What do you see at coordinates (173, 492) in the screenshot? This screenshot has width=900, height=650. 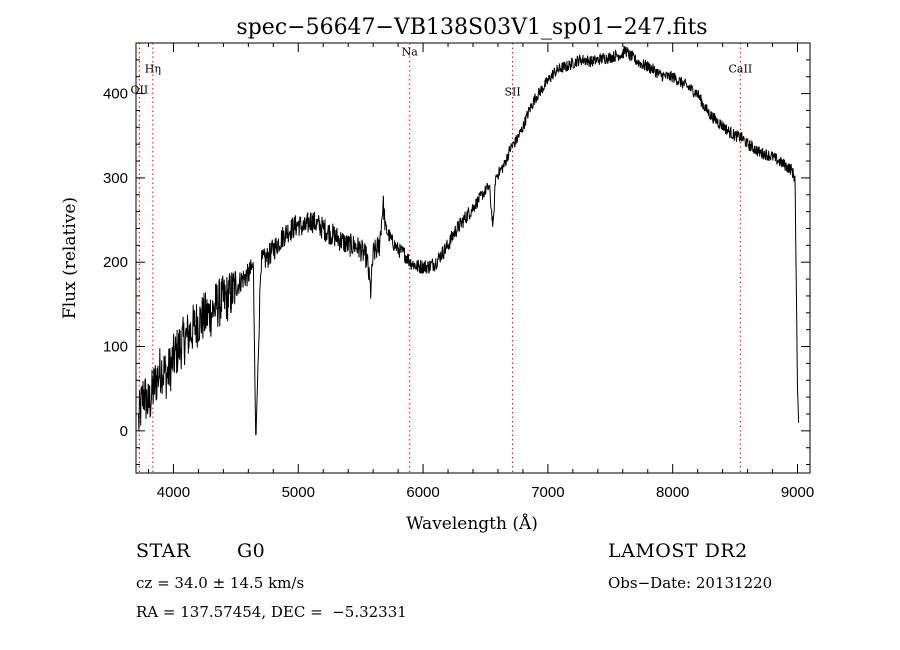 I see `x-tick-label-4000: 4000` at bounding box center [173, 492].